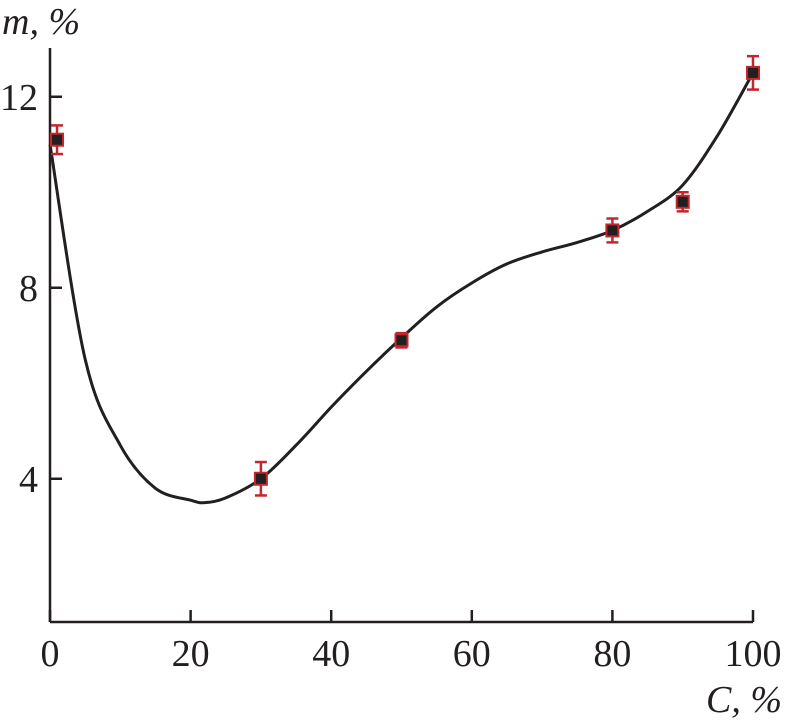 Image resolution: width=785 pixels, height=723 pixels. Describe the element at coordinates (472, 654) in the screenshot. I see `x-tick-label: 60` at that location.